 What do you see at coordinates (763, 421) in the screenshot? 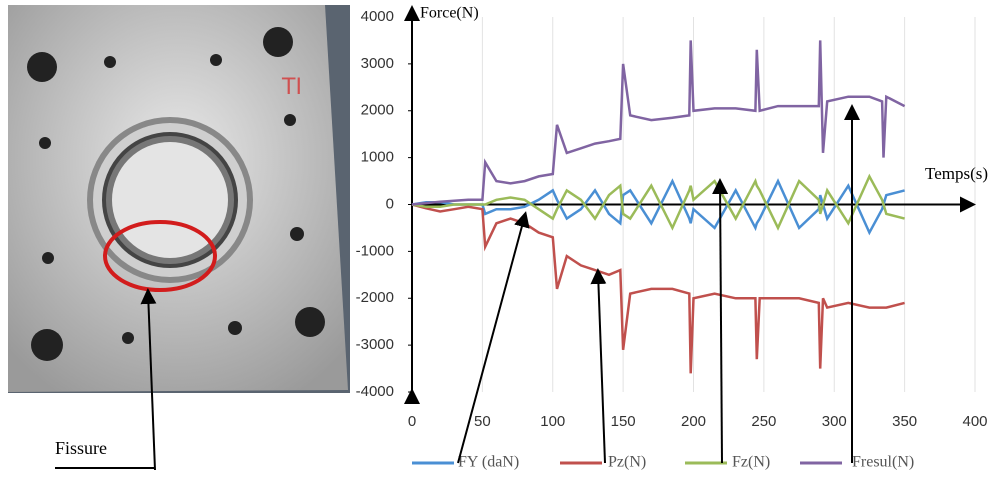
I see `x-tick-label: 250` at bounding box center [763, 421].